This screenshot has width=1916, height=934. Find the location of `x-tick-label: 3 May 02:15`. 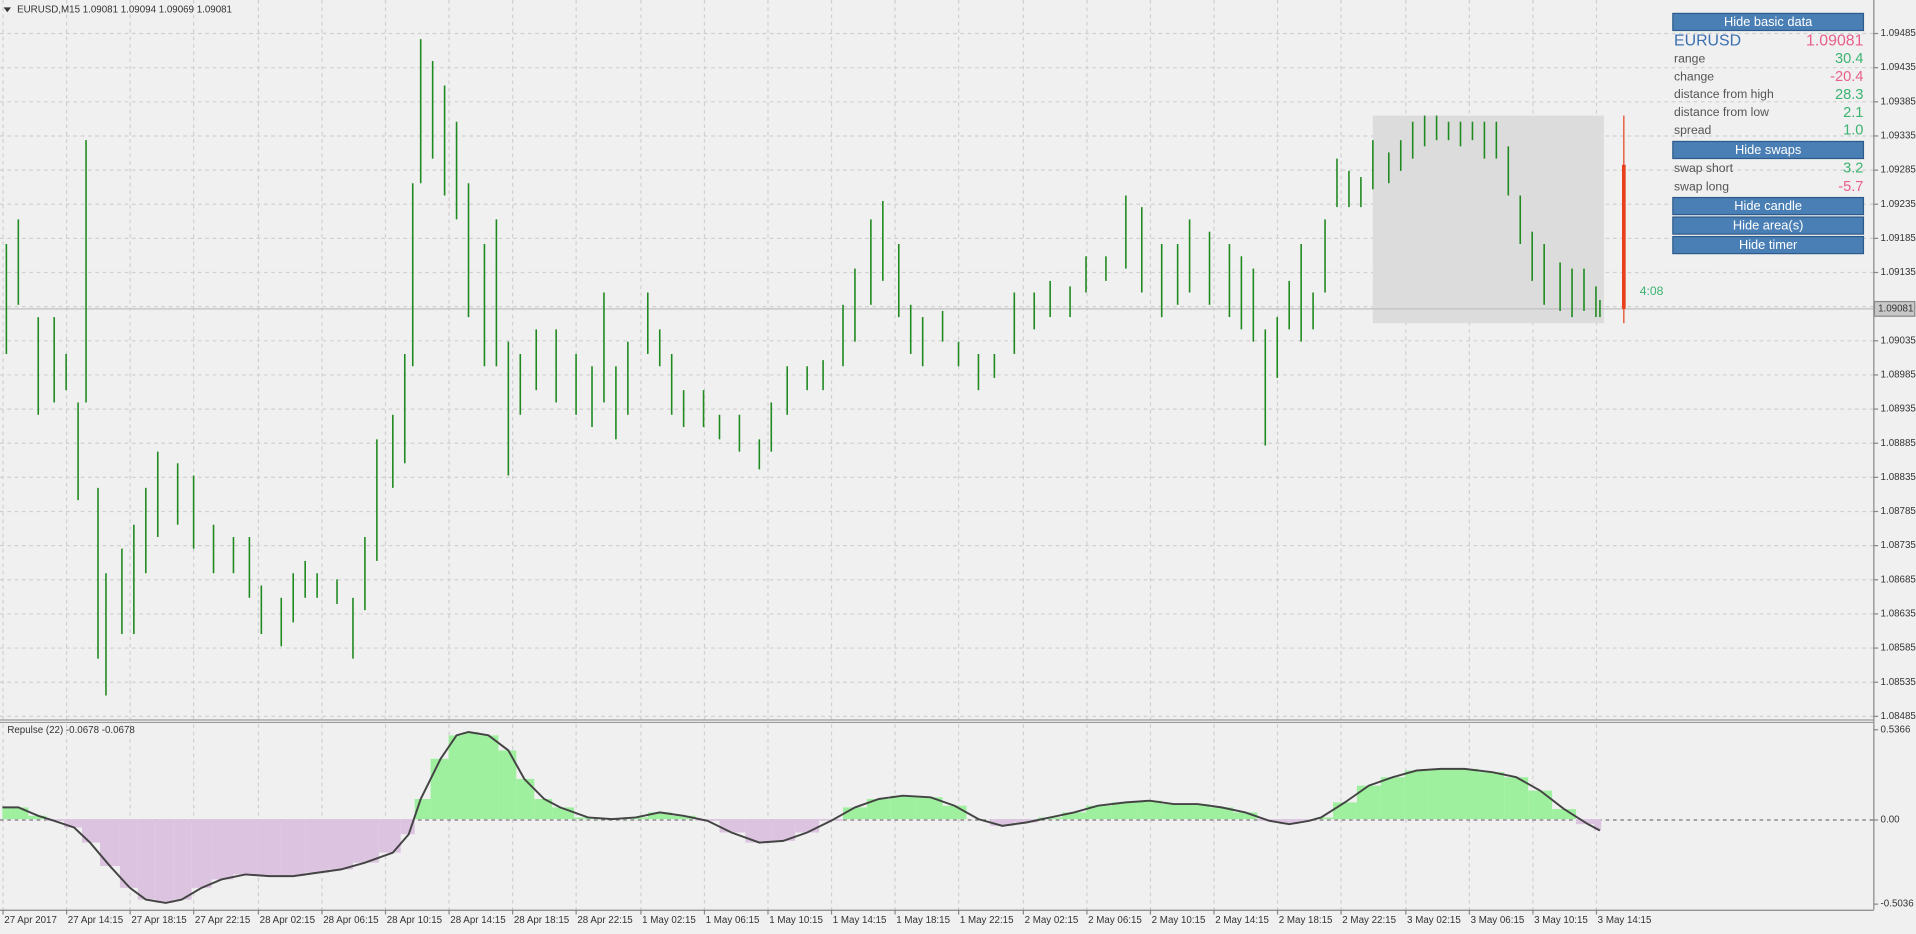

x-tick-label: 3 May 02:15 is located at coordinates (1434, 920).